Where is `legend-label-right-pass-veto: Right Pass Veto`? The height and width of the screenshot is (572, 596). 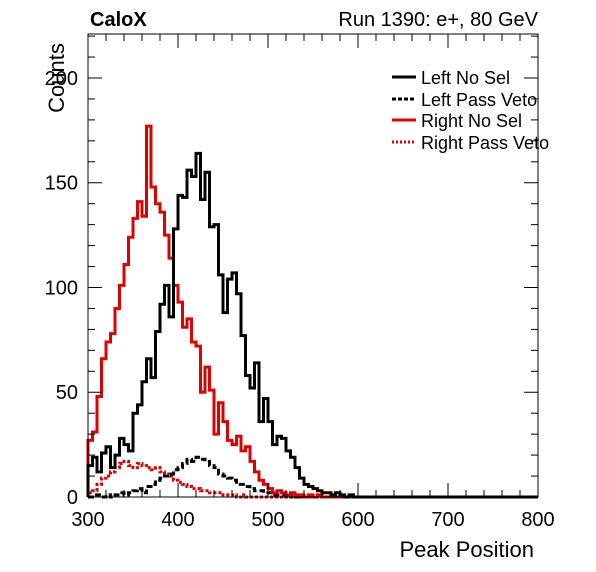
legend-label-right-pass-veto: Right Pass Veto is located at coordinates (485, 143).